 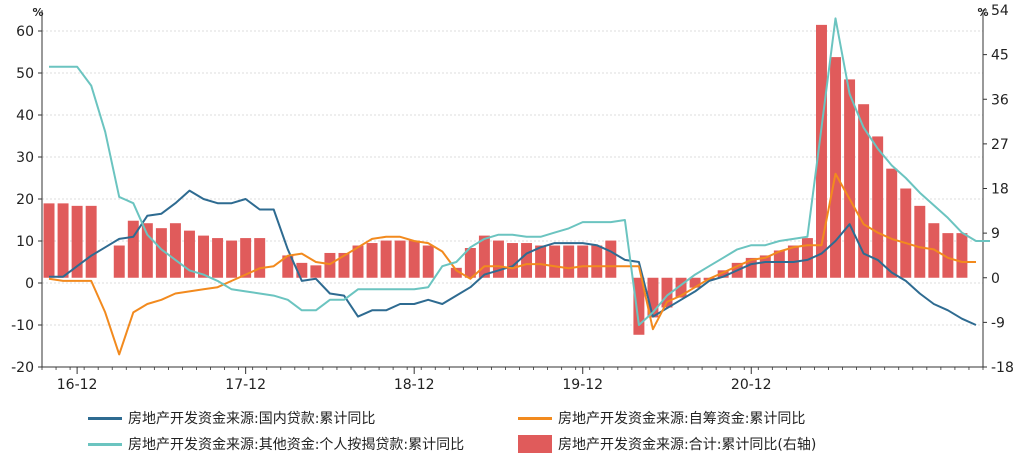 I want to click on right-tick-label-0: -18, so click(x=1002, y=368).